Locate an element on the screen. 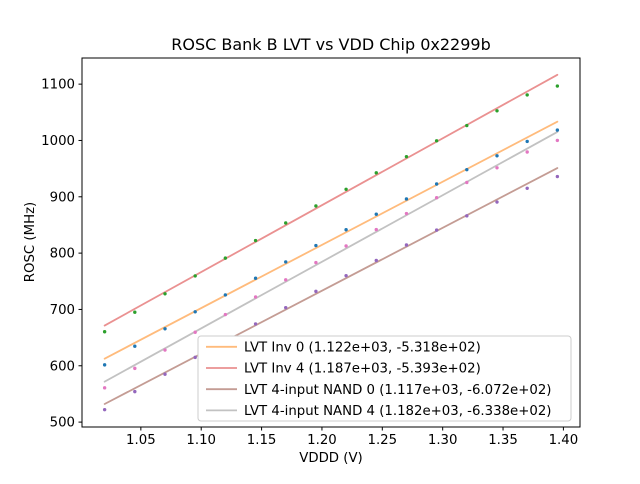  y-axis-label: ROSC (MHz) is located at coordinates (30, 242).